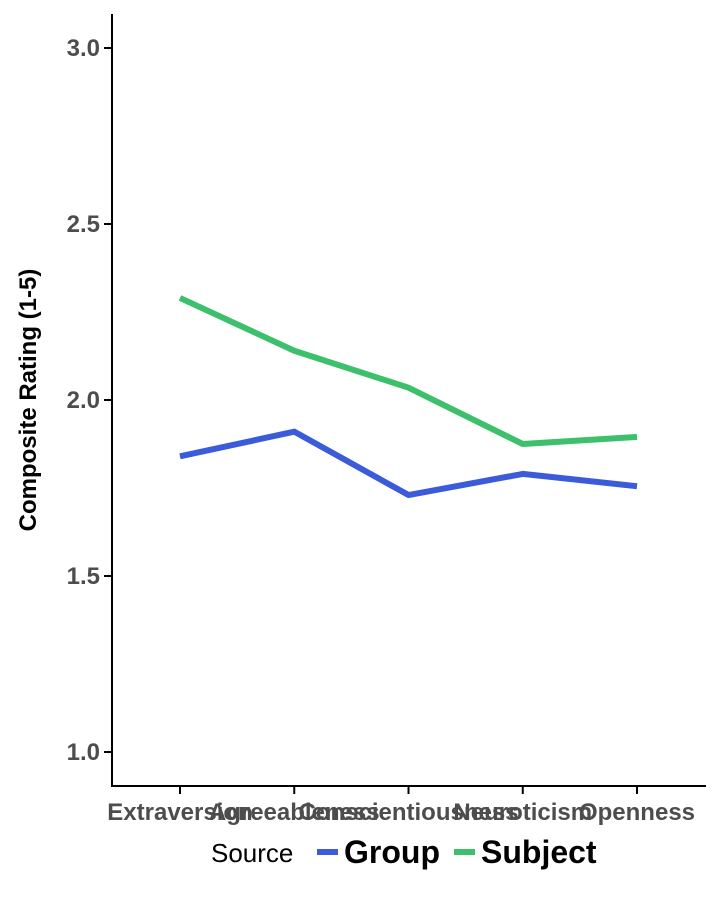  I want to click on legend-label-subject: Subject, so click(539, 852).